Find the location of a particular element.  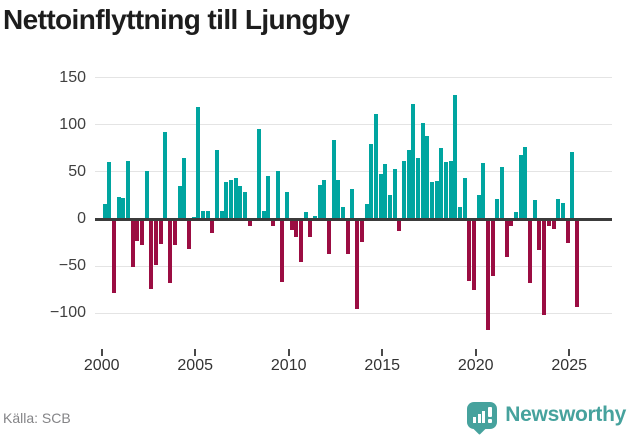

bar-2014Q1 is located at coordinates (366, 211).